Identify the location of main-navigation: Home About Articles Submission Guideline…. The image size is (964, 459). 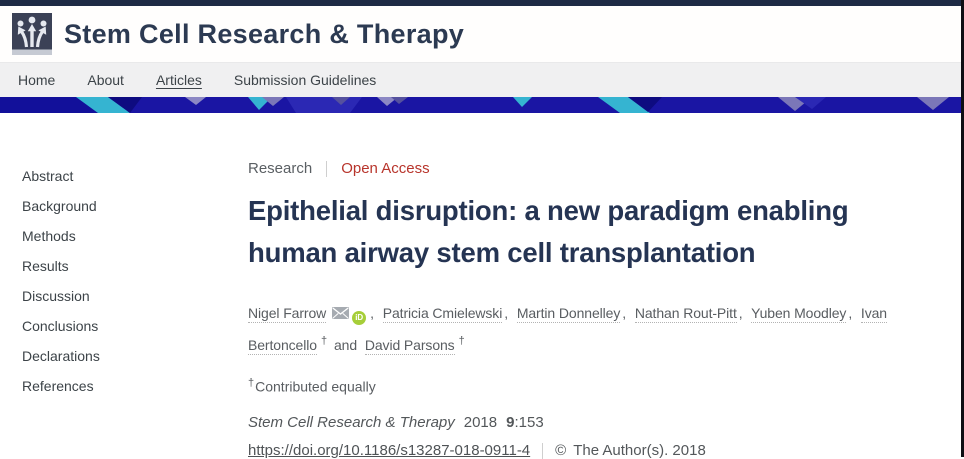
(482, 79).